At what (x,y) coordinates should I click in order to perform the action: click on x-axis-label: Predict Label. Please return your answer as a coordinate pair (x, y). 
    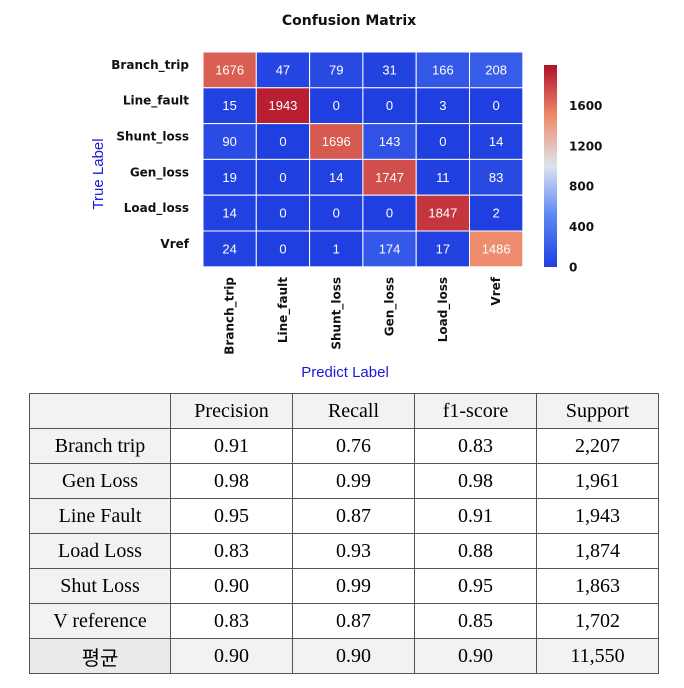
    Looking at the image, I should click on (345, 372).